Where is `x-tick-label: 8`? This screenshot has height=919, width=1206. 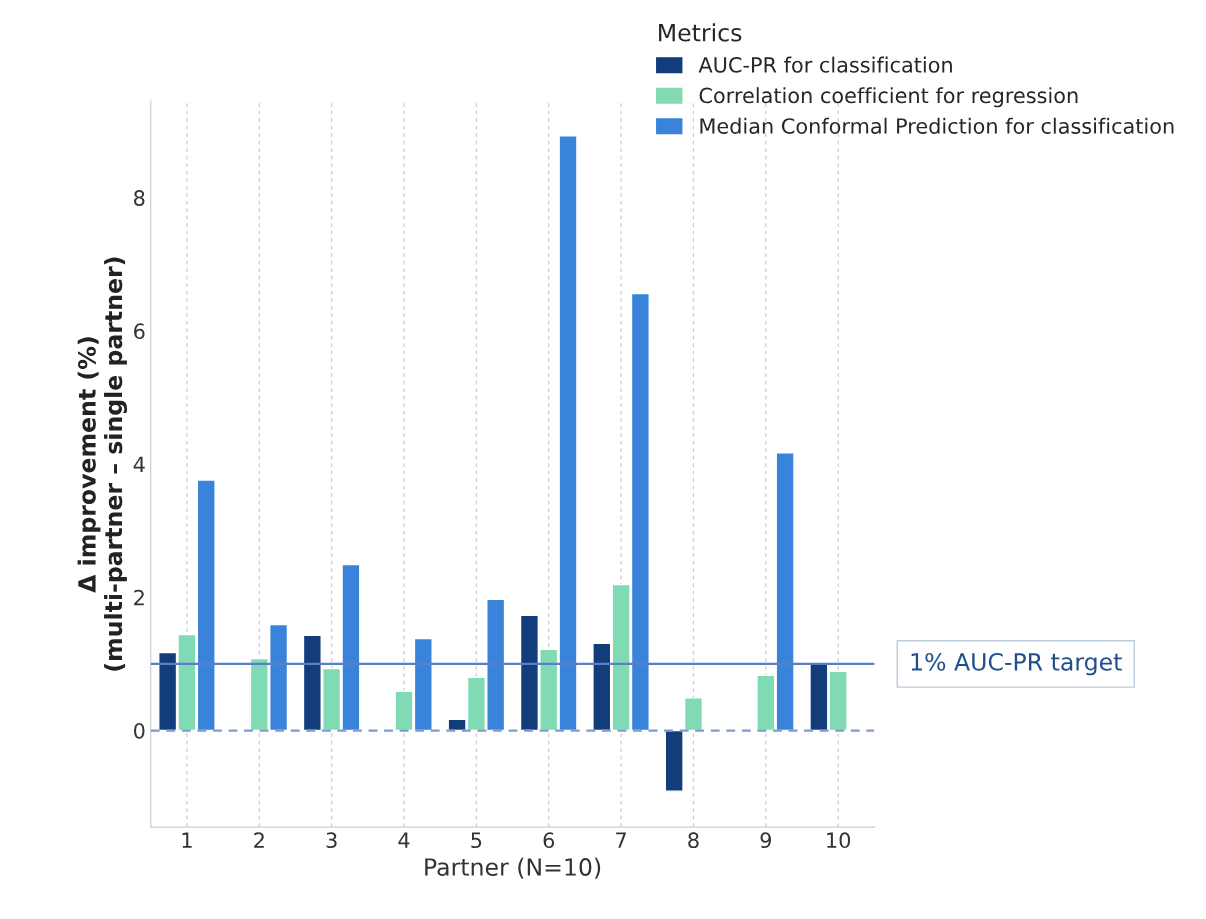
x-tick-label: 8 is located at coordinates (693, 840).